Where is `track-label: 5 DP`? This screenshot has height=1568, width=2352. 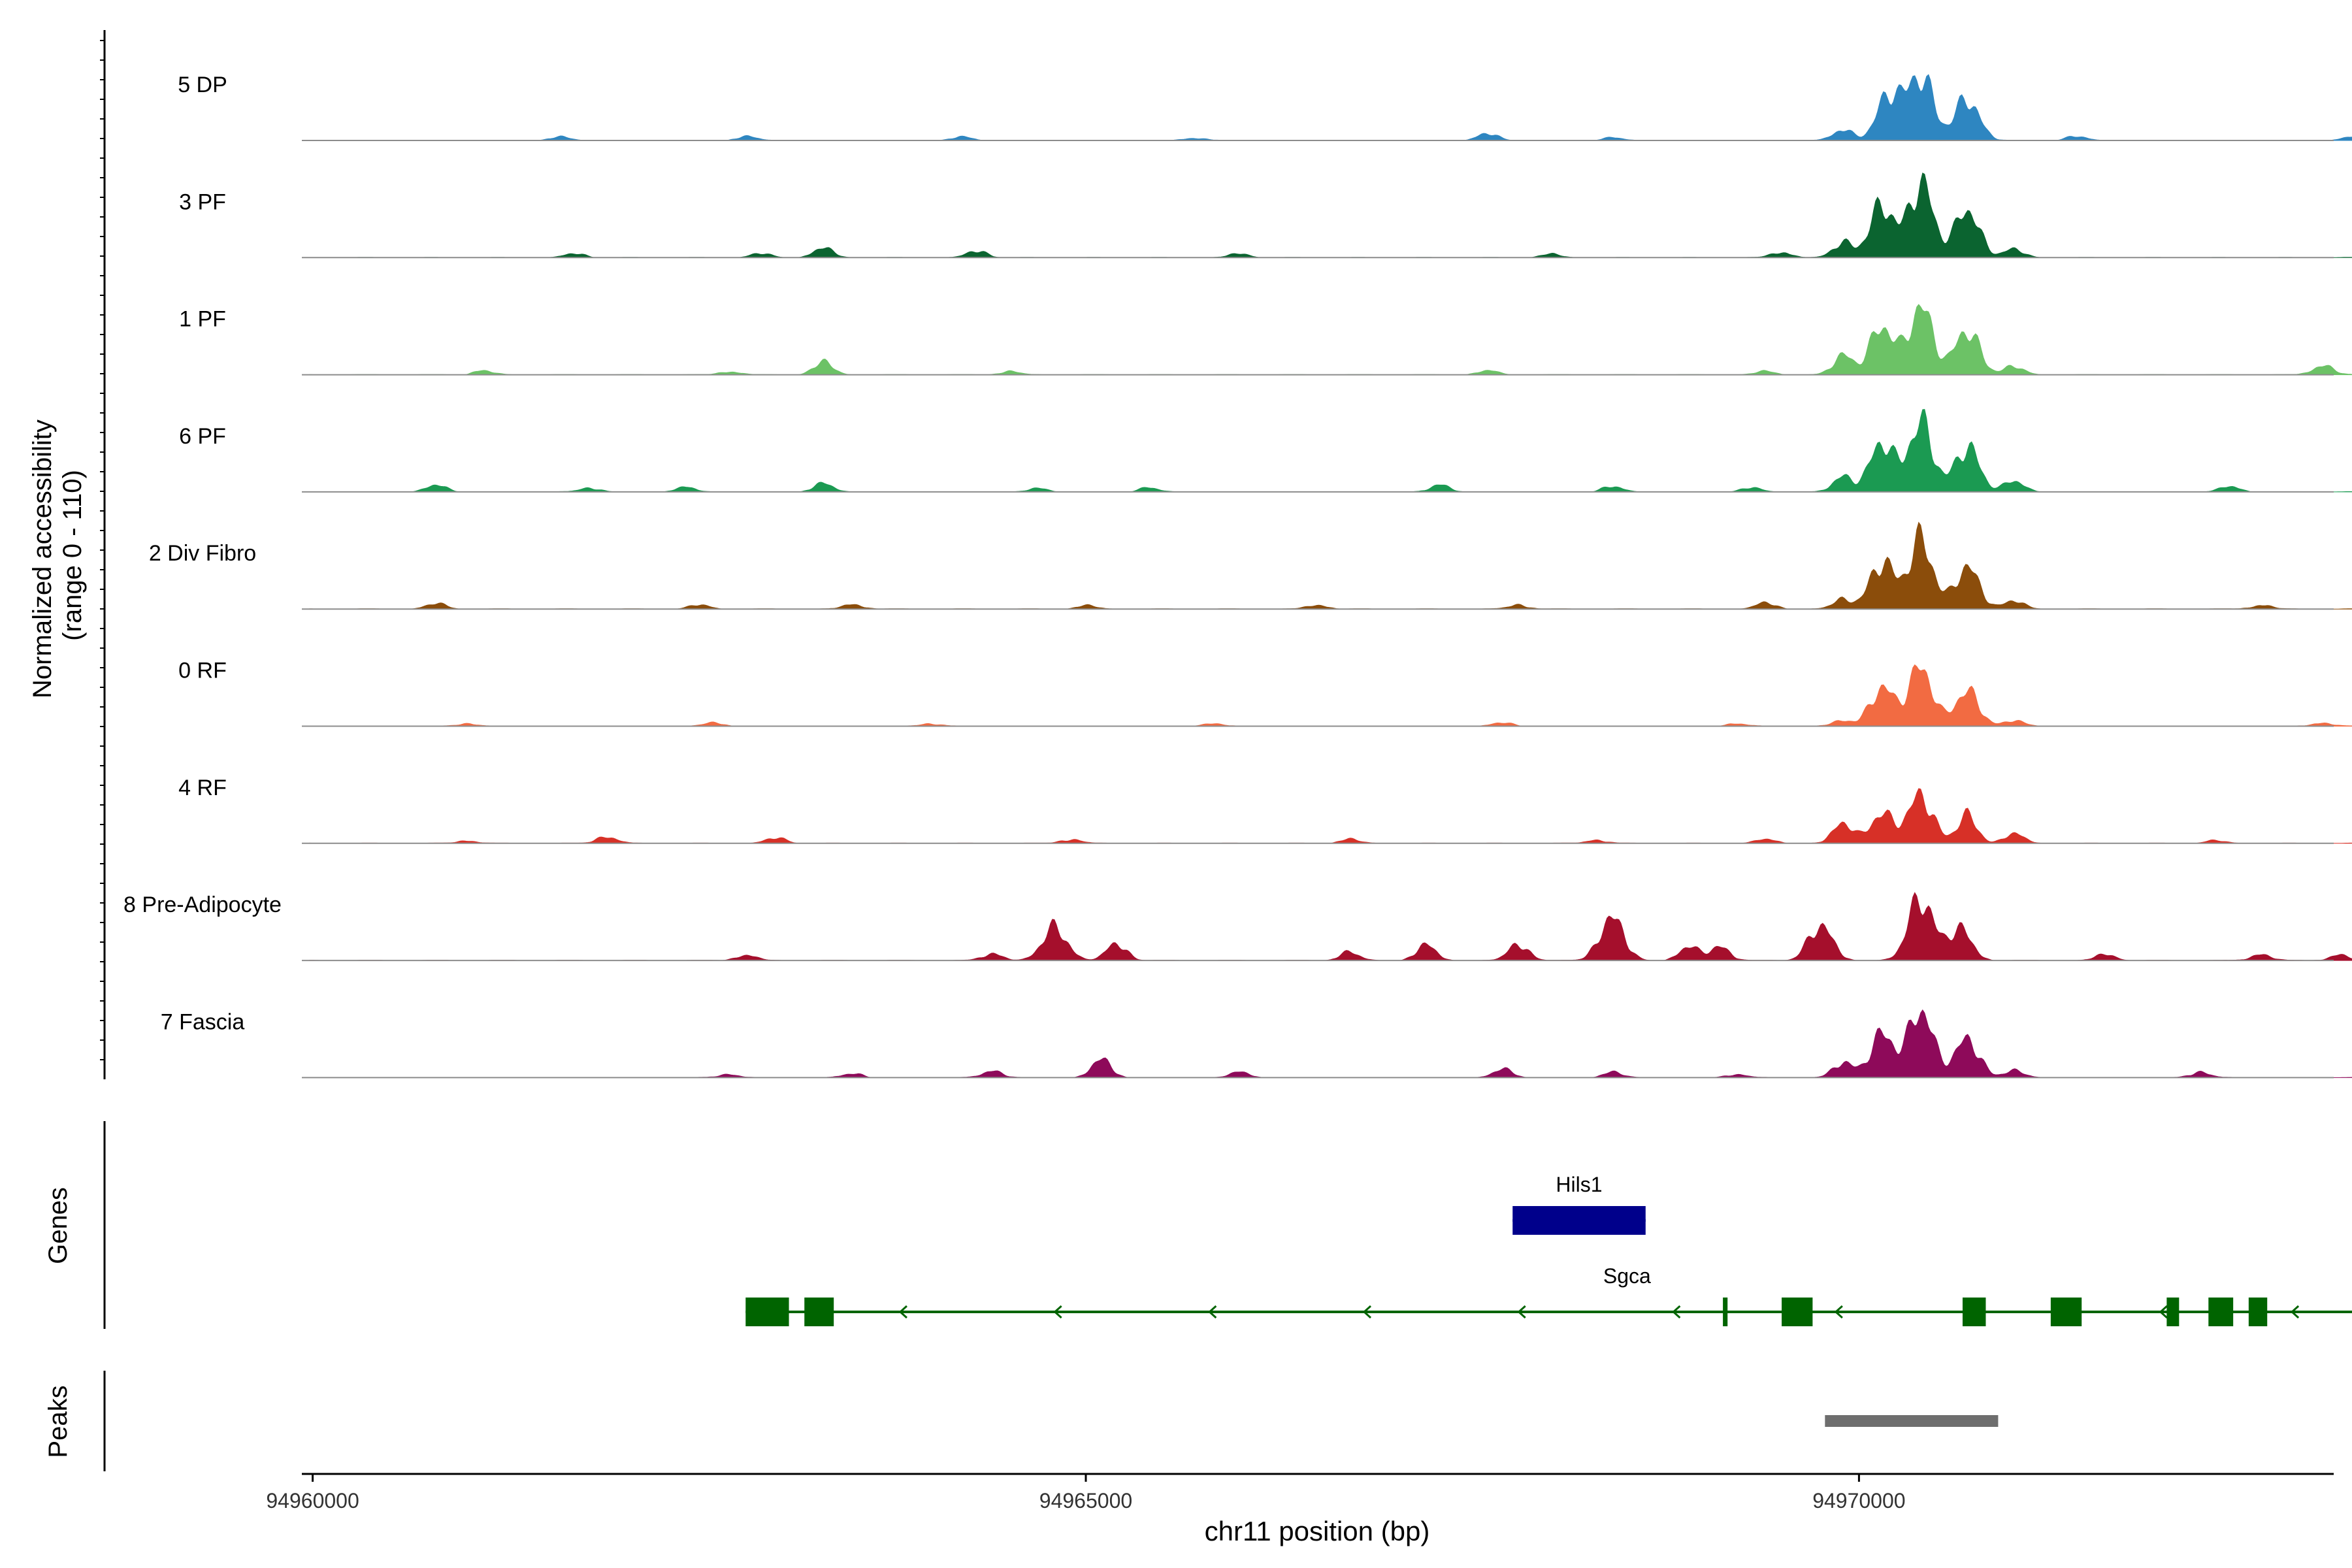 track-label: 5 DP is located at coordinates (202, 85).